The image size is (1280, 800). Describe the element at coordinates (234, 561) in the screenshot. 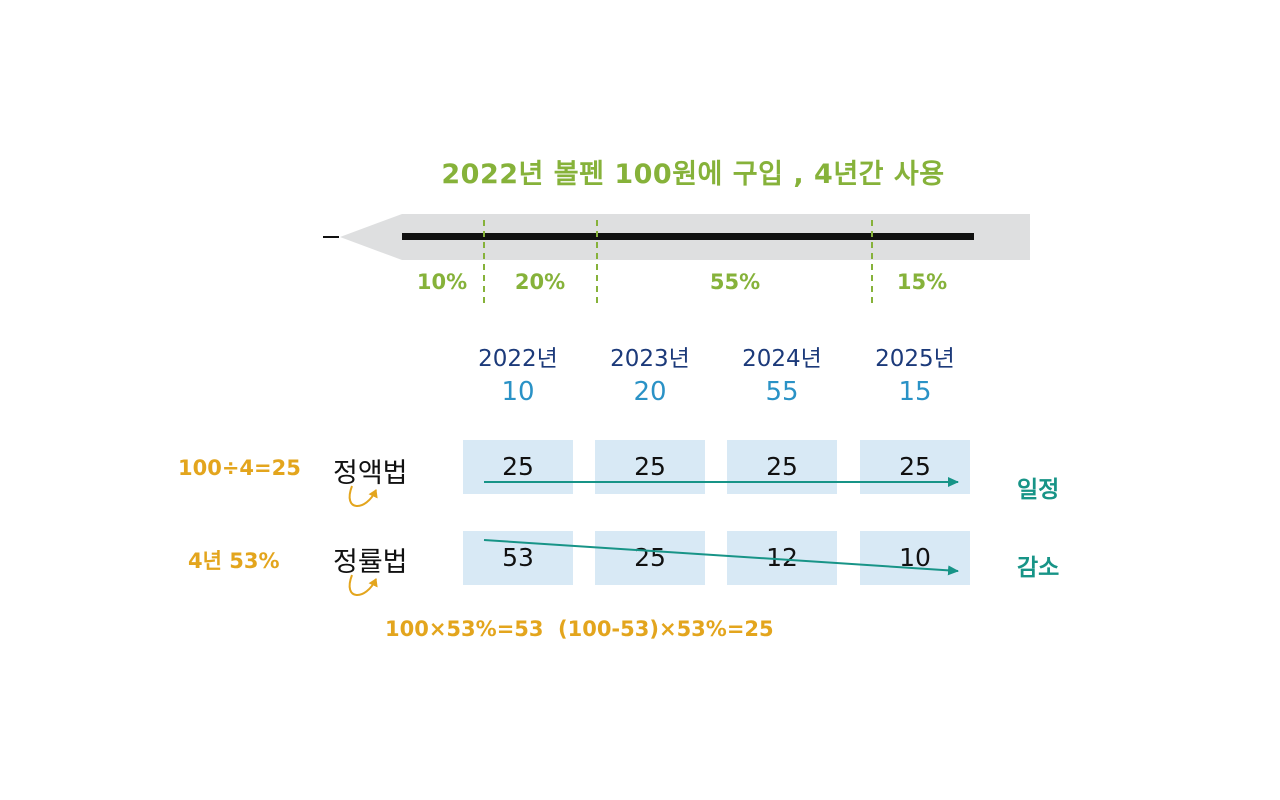

I see `declining-balance-rate: 4년 53%` at that location.